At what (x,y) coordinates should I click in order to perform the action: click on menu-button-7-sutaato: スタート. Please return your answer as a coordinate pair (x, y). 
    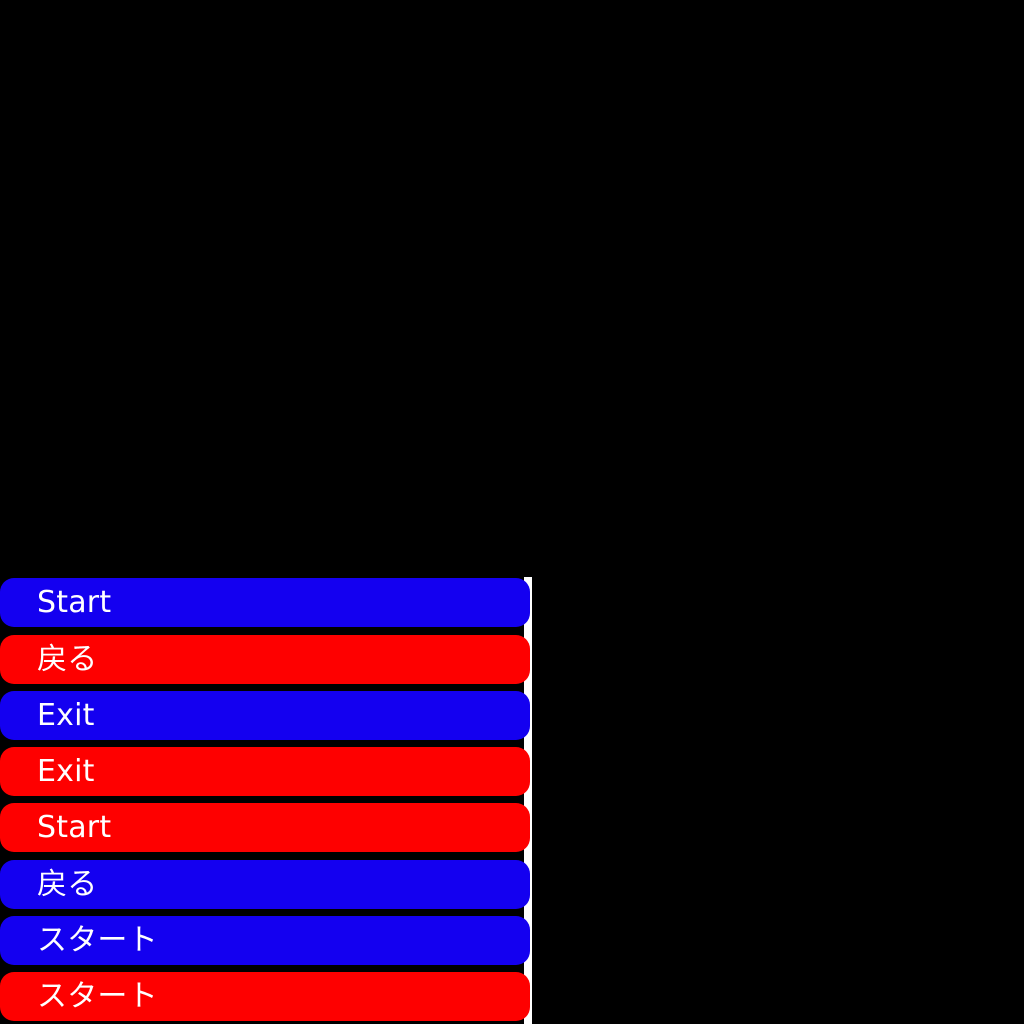
    Looking at the image, I should click on (265, 940).